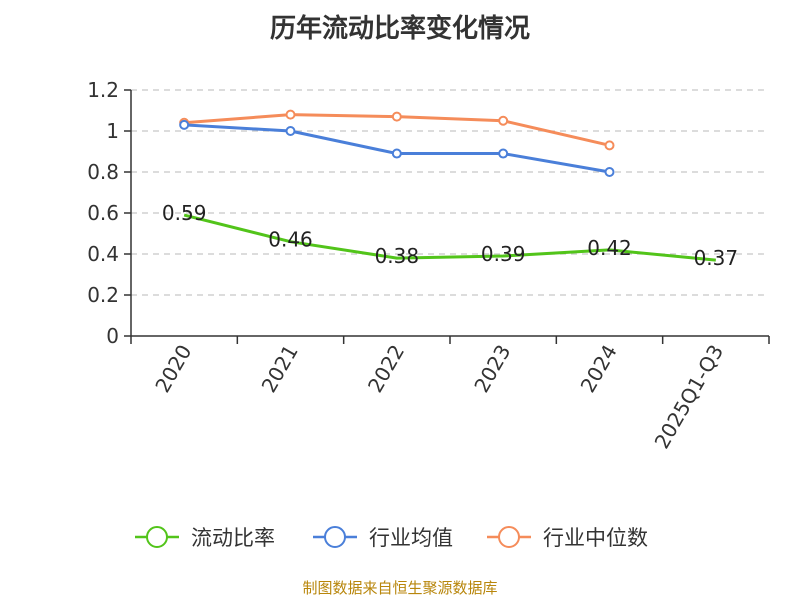  What do you see at coordinates (599, 369) in the screenshot?
I see `x-tick-label: 2024` at bounding box center [599, 369].